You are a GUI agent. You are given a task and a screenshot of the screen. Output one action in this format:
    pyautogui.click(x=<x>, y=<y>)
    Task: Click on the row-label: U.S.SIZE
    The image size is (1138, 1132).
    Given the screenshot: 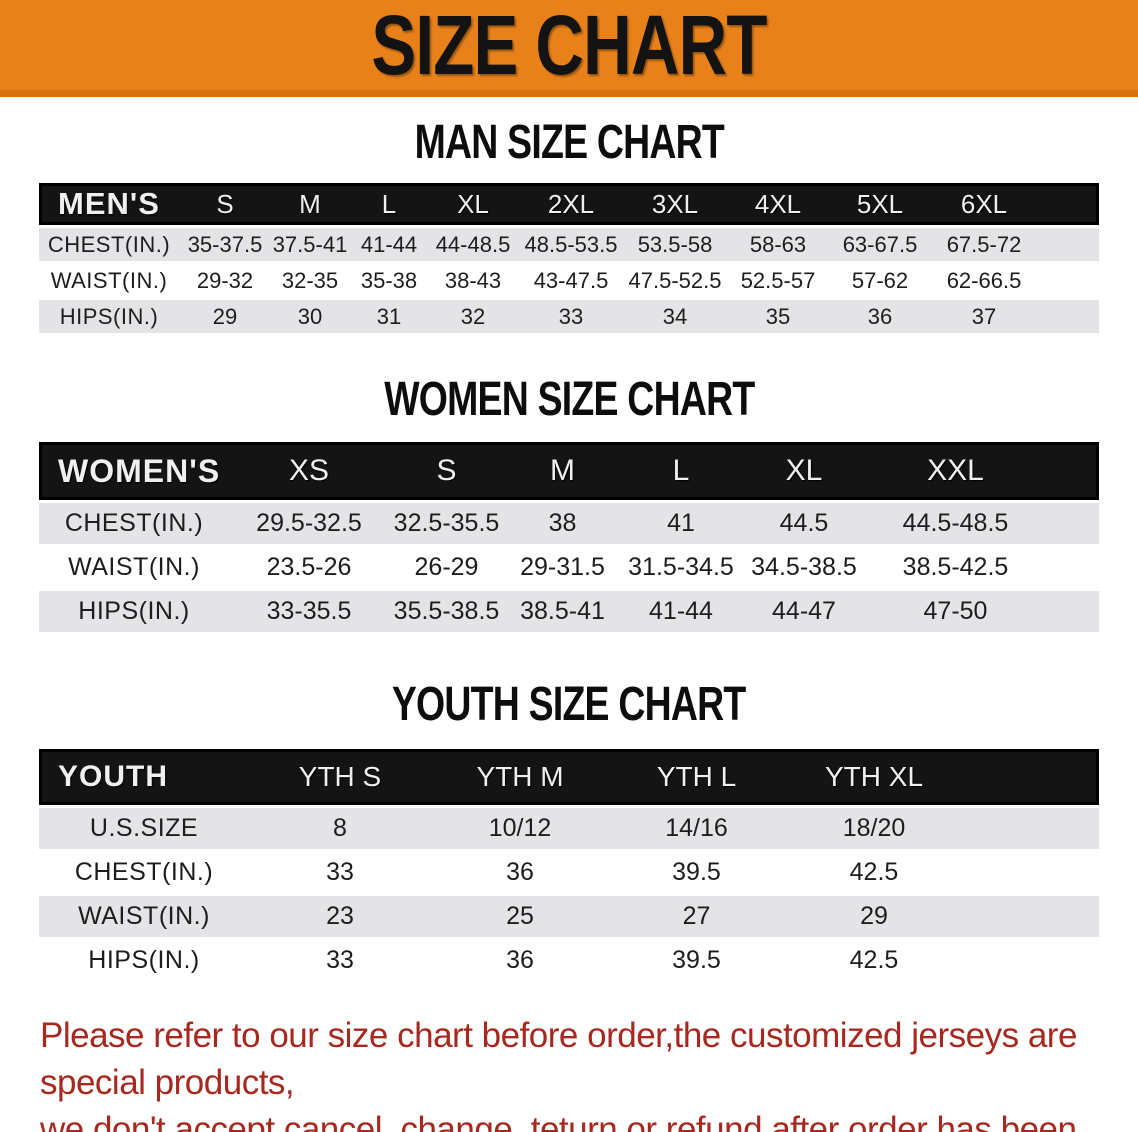 What is the action you would take?
    pyautogui.click(x=144, y=828)
    